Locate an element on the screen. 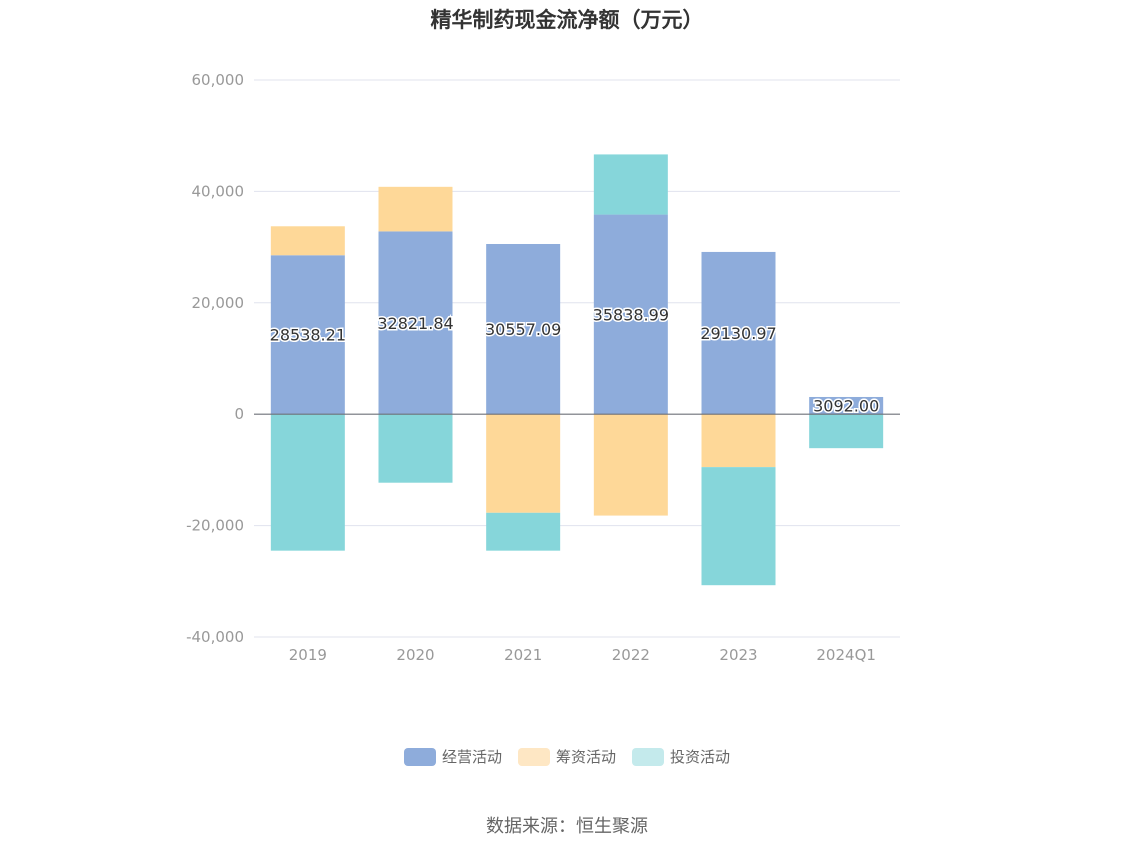  legend-item-financing: 筹资活动 is located at coordinates (566, 756).